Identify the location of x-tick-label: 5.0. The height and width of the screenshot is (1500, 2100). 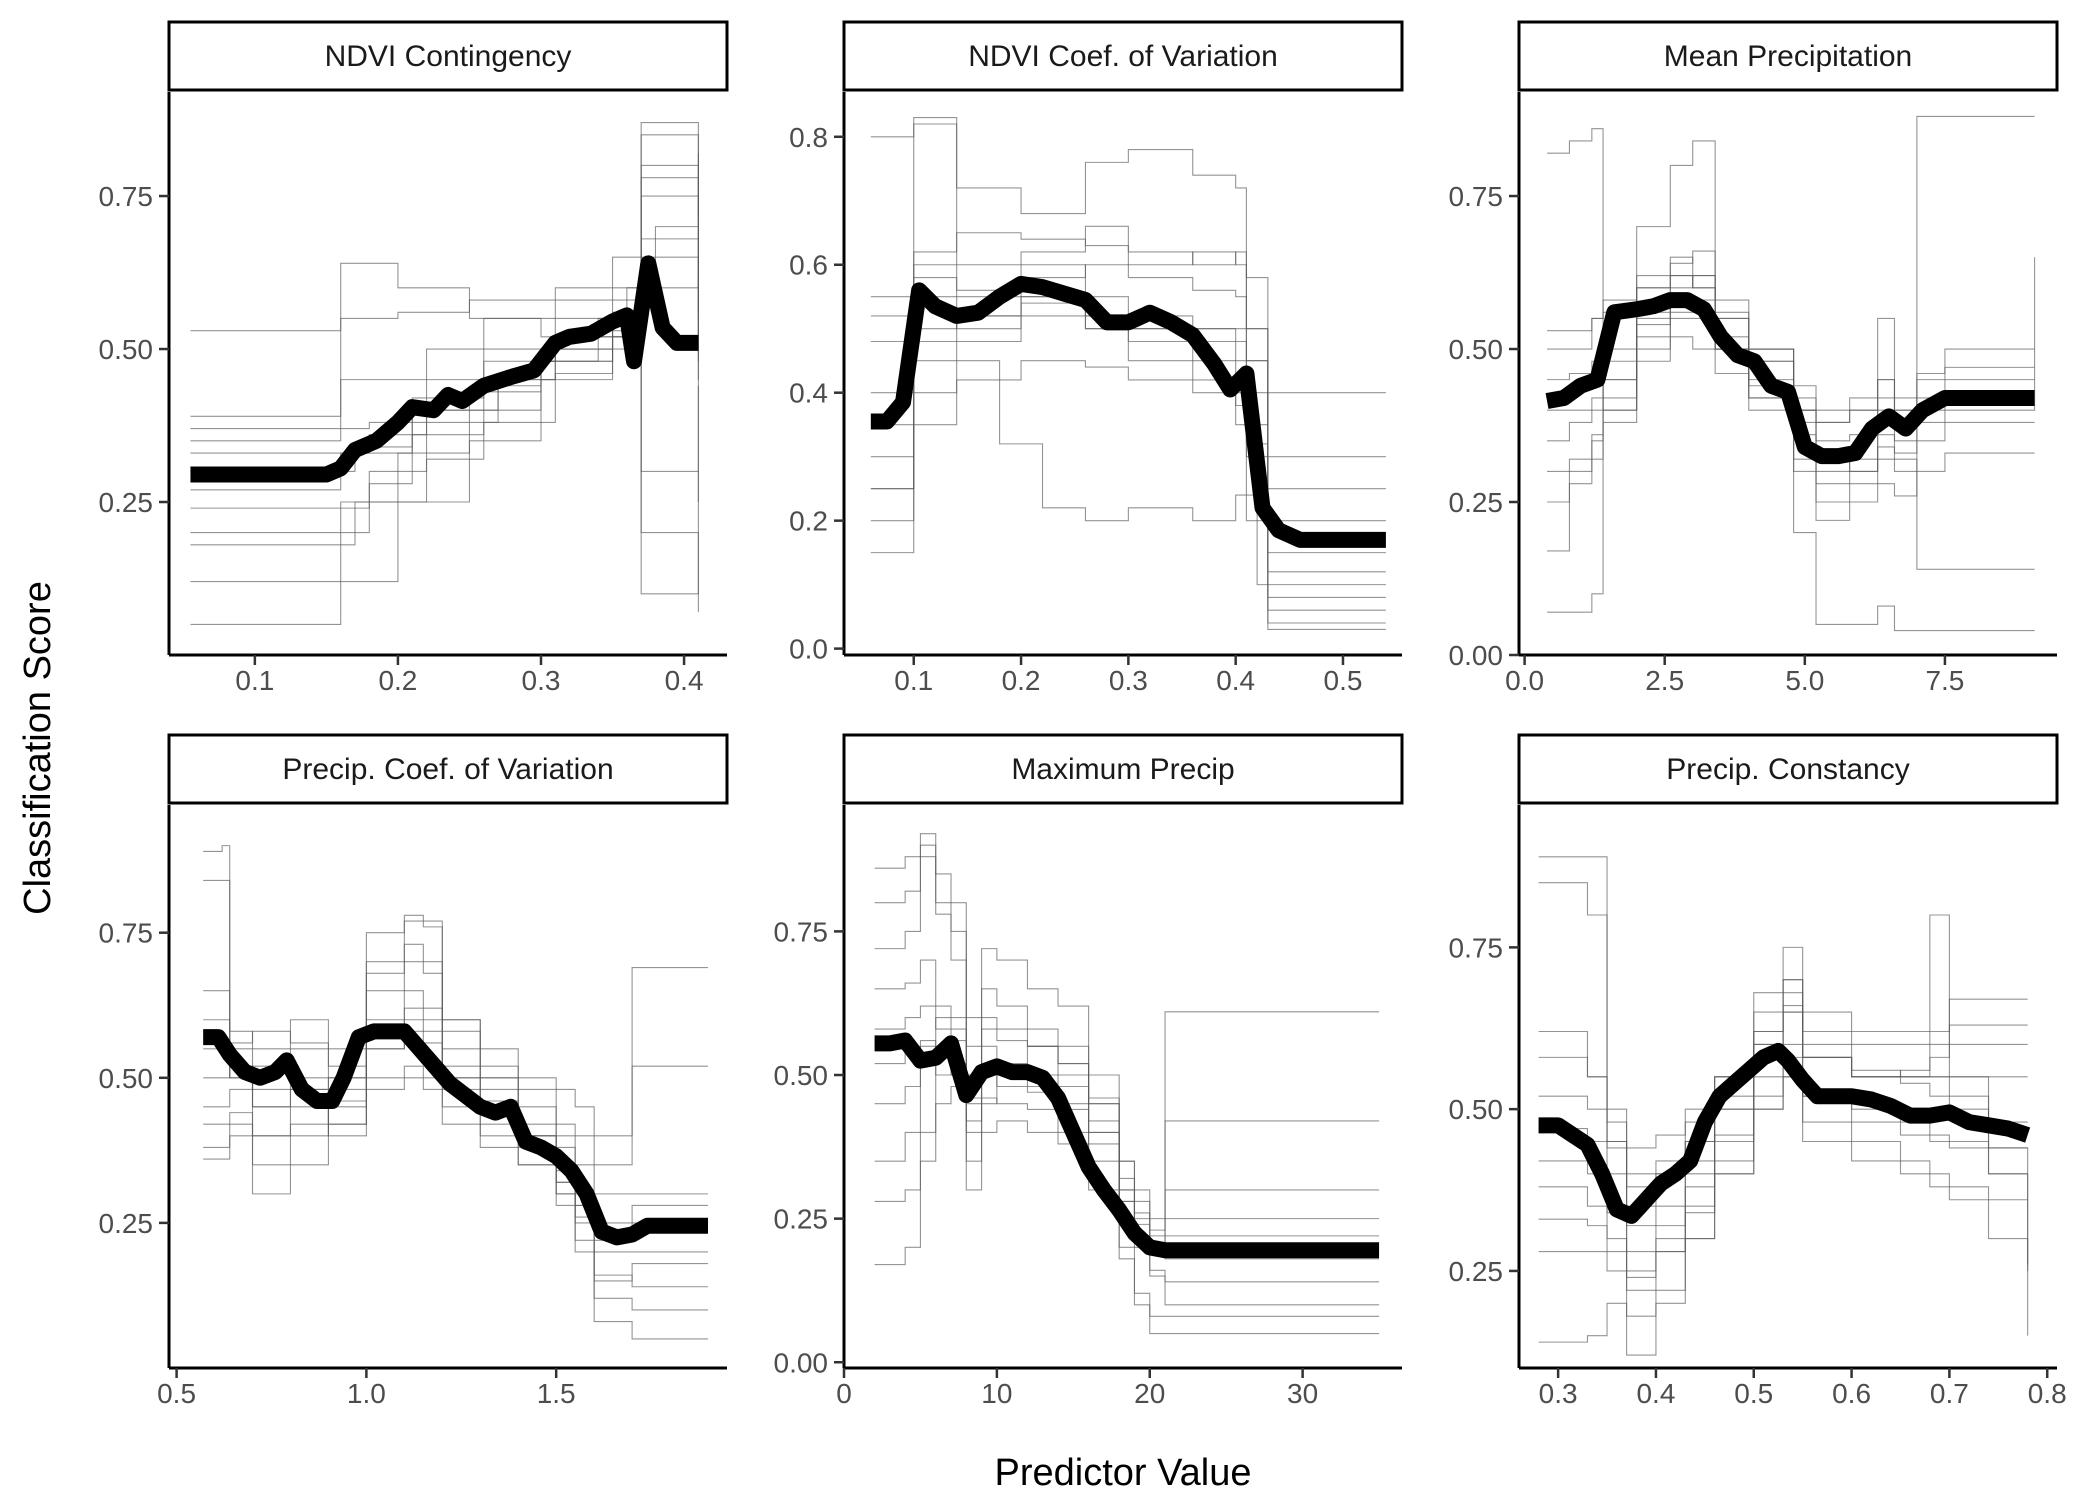
(1804, 680).